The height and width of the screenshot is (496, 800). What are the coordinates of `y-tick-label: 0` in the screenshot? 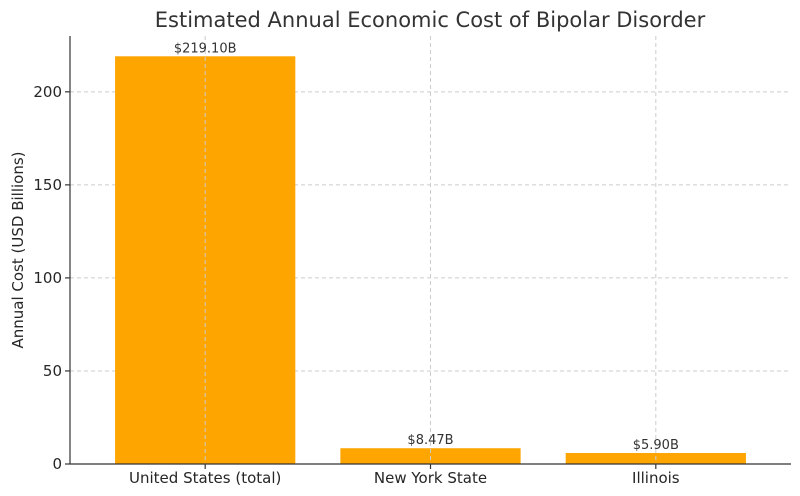 It's located at (57, 464).